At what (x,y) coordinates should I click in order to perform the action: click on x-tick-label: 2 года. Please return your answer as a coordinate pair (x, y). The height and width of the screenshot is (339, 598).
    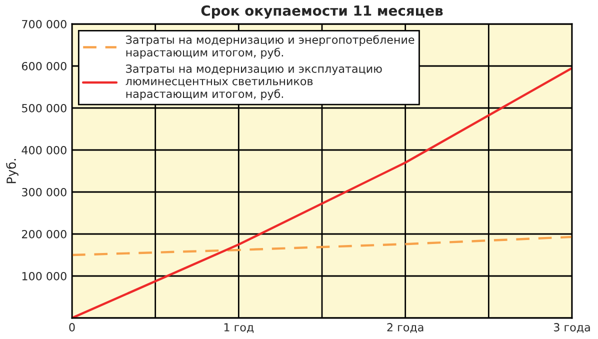
    Looking at the image, I should click on (405, 328).